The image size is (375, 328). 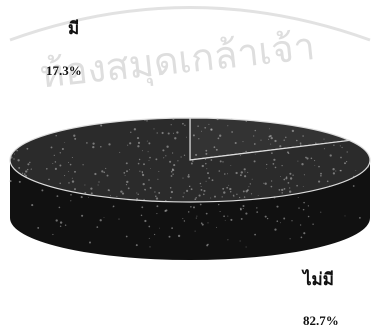 I want to click on slice-label-value-0: 17.3%, so click(x=64, y=70).